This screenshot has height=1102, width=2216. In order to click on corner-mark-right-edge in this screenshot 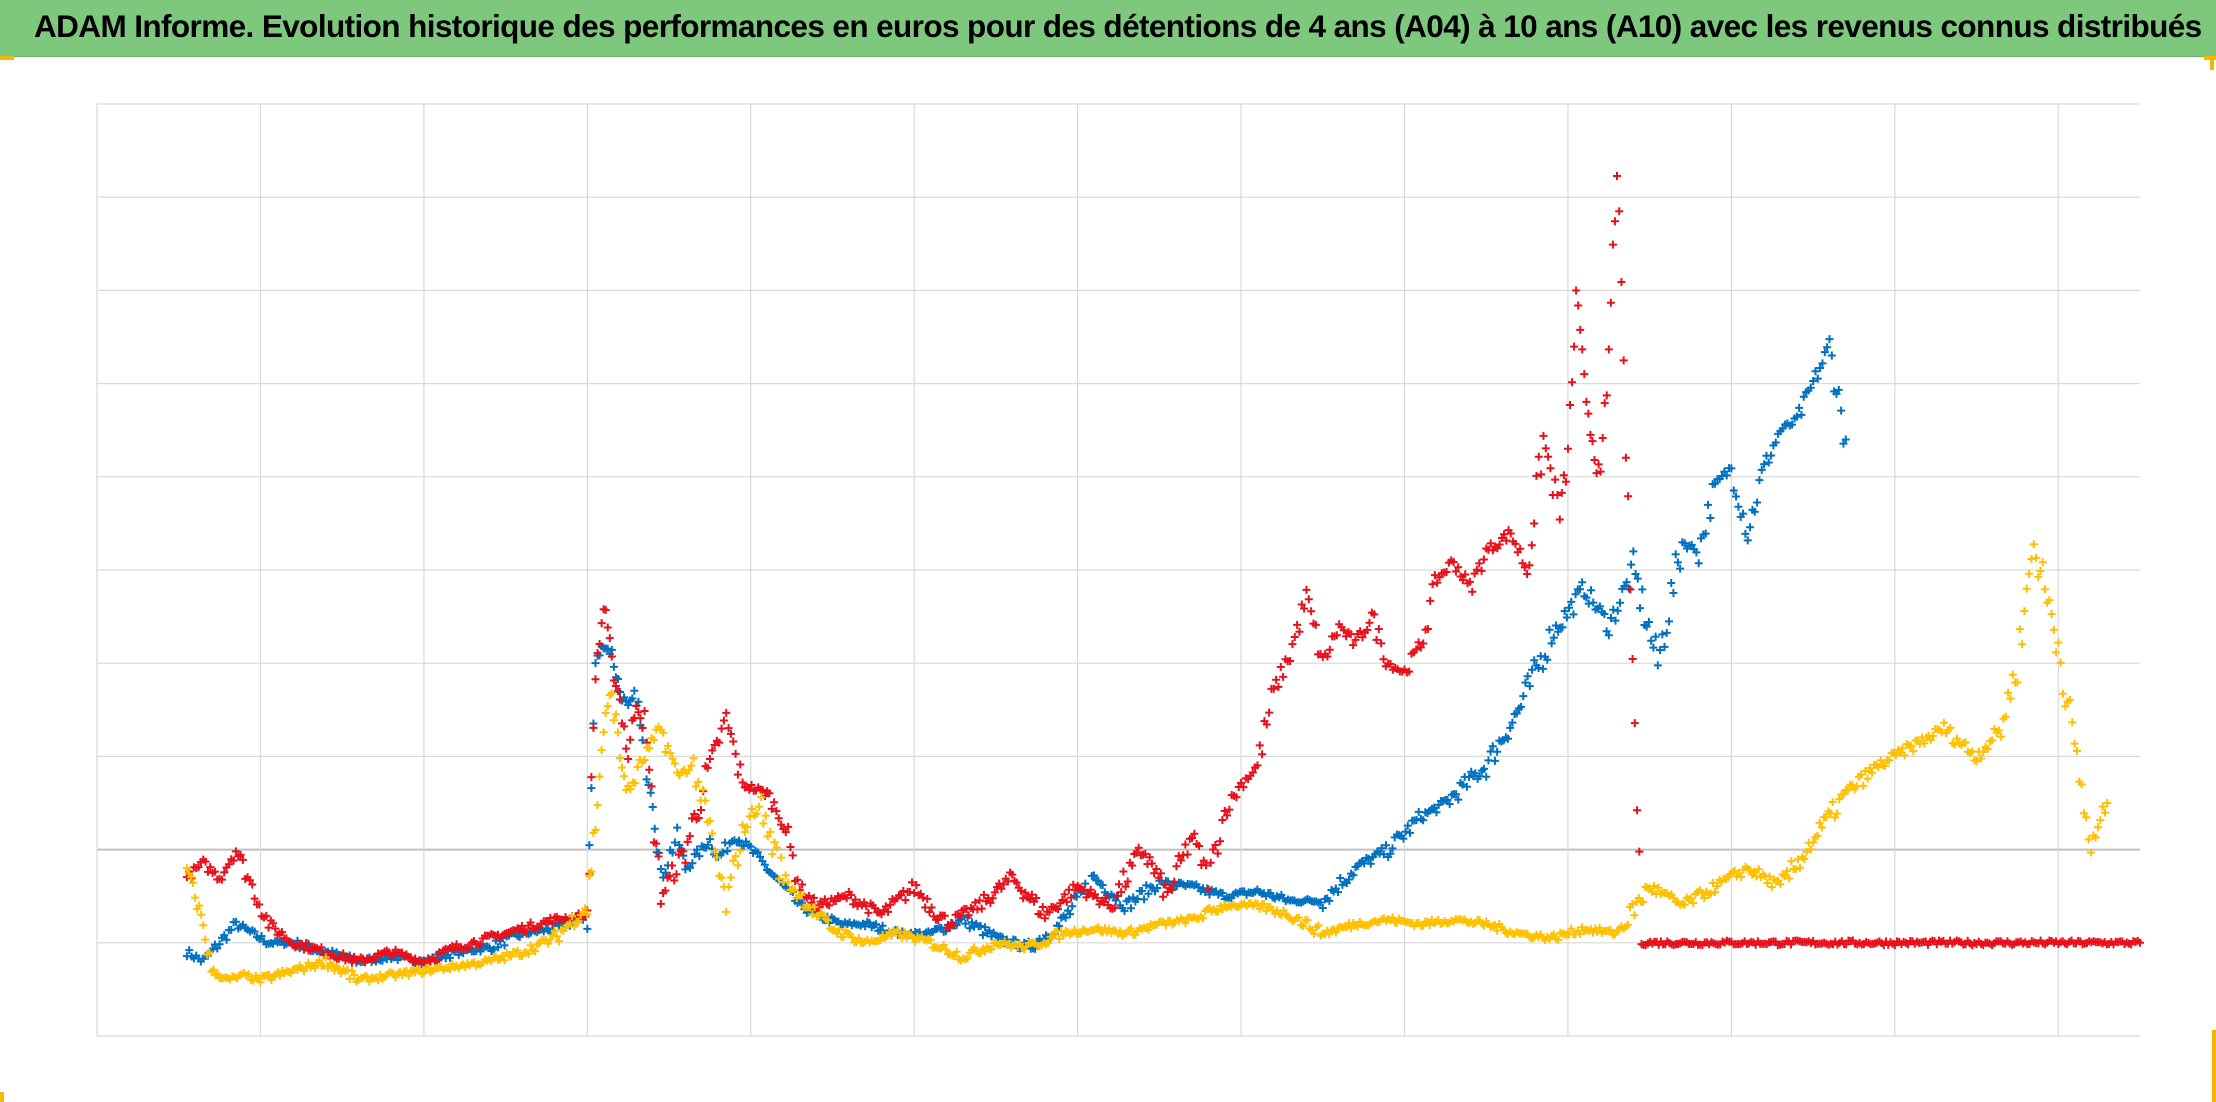, I will do `click(2212, 65)`.